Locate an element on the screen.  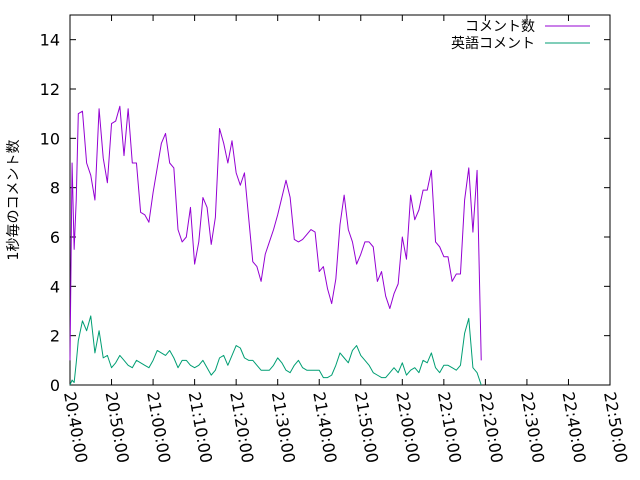
x-tick-label: 22:50:00 is located at coordinates (615, 427).